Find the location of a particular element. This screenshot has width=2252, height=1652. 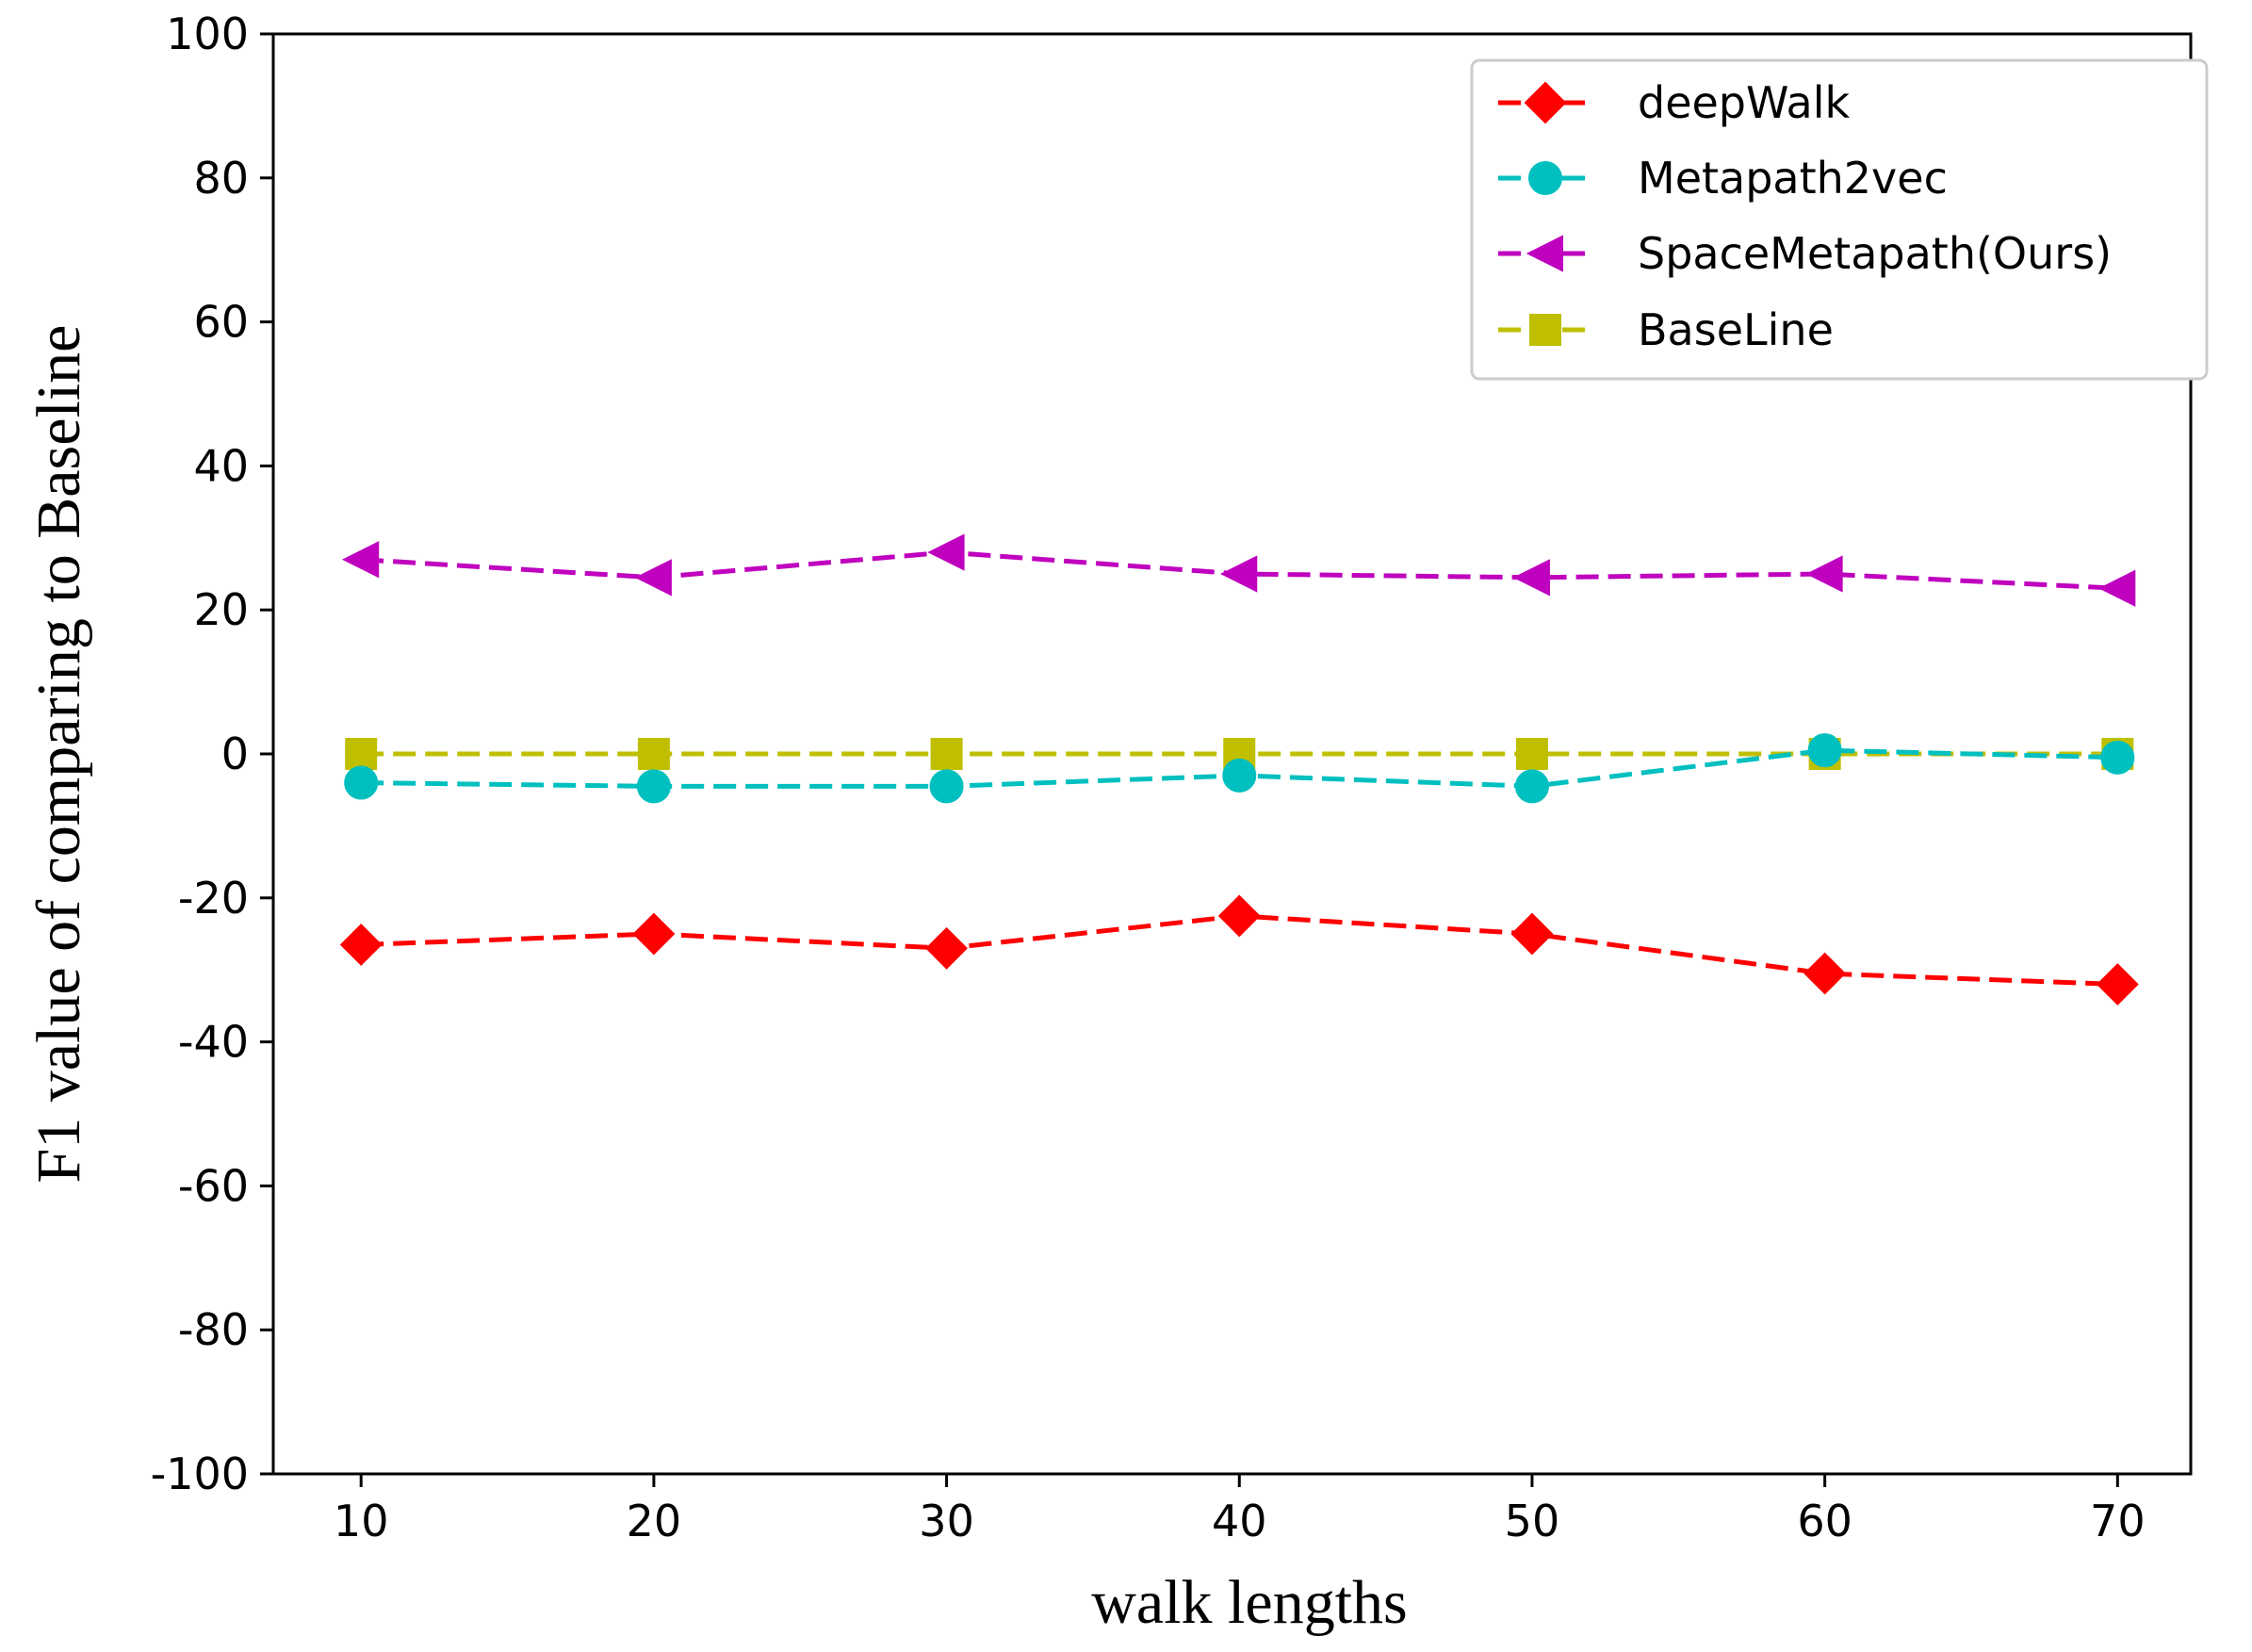

x-tick-label: 50 is located at coordinates (1532, 1521).